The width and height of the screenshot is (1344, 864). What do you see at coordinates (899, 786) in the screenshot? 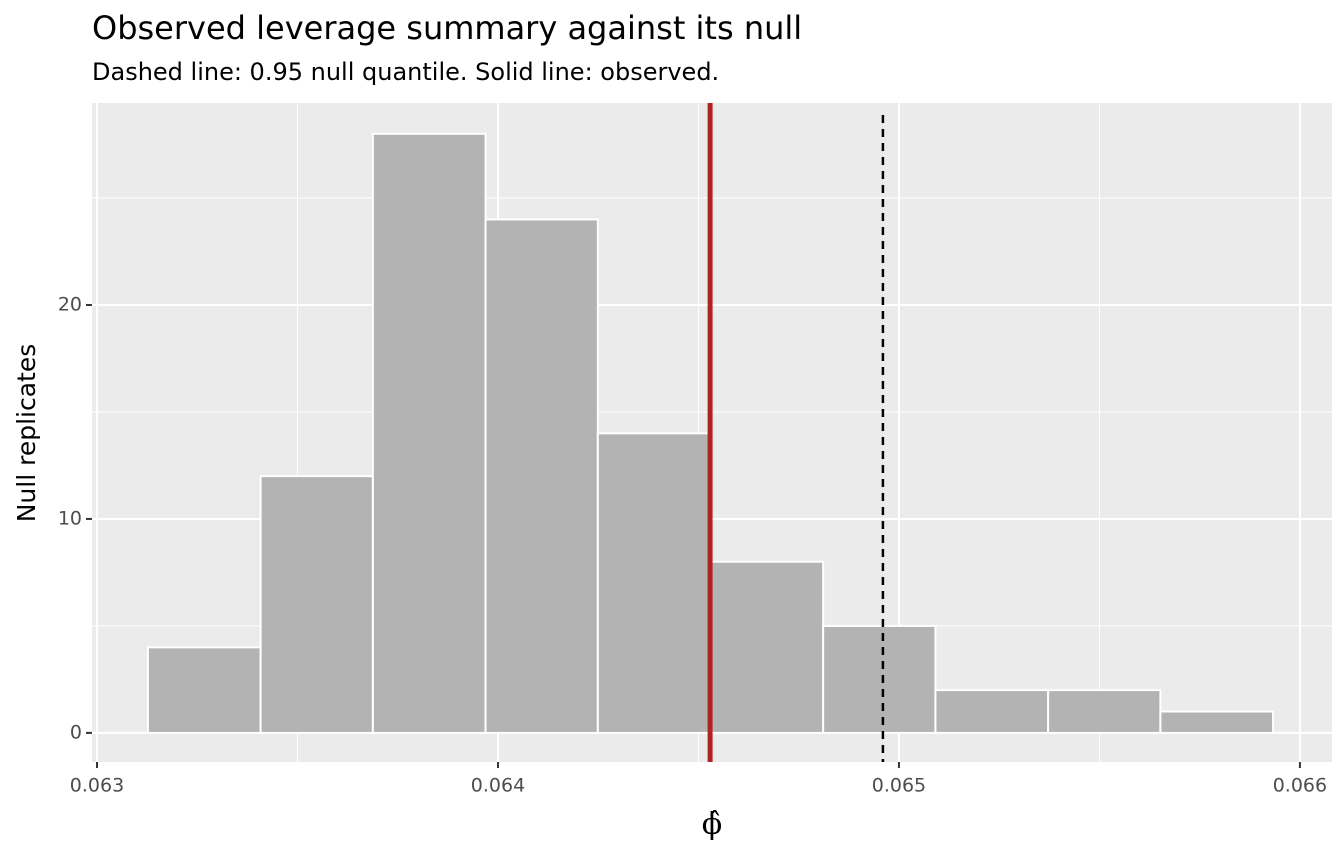
I see `x-tick-label: 0.065` at bounding box center [899, 786].